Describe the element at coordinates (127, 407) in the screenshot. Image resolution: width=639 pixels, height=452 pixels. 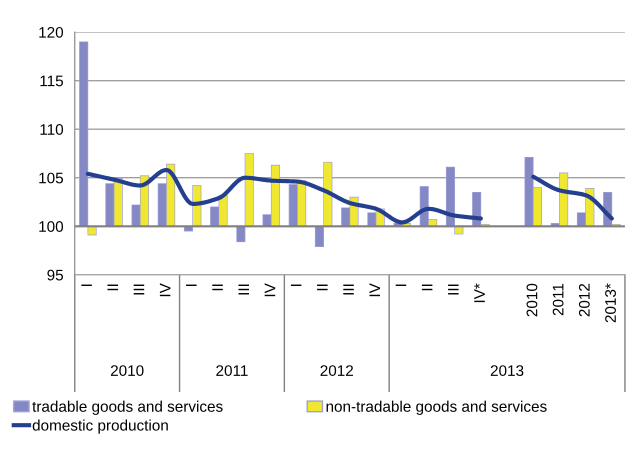
I see `legend-label: tradable goods and services` at that location.